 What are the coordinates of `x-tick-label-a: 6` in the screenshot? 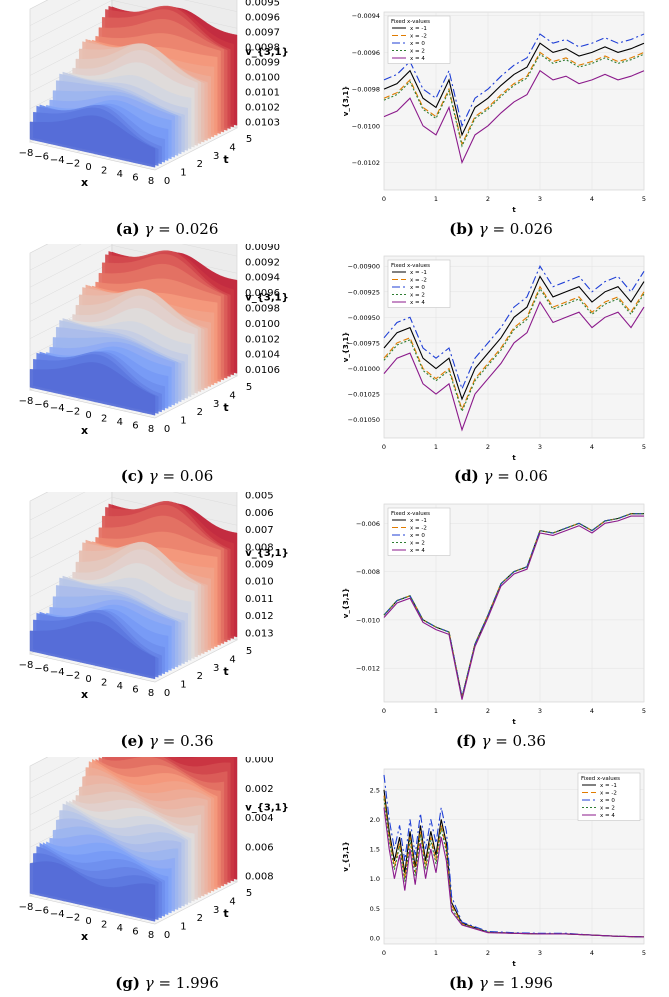 It's located at (135, 178).